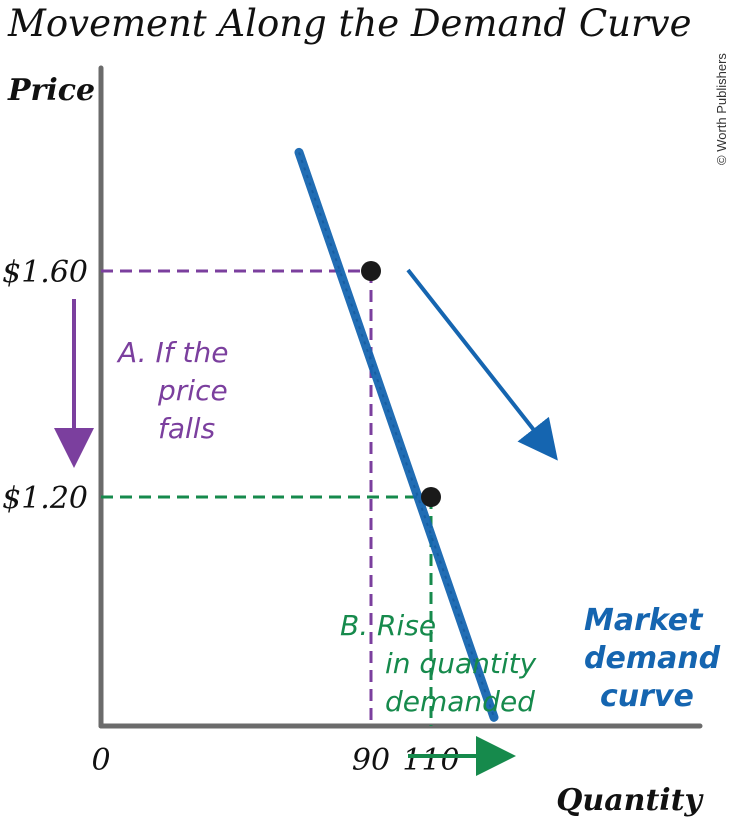  What do you see at coordinates (647, 696) in the screenshot?
I see `curve-label-line-3: curve` at bounding box center [647, 696].